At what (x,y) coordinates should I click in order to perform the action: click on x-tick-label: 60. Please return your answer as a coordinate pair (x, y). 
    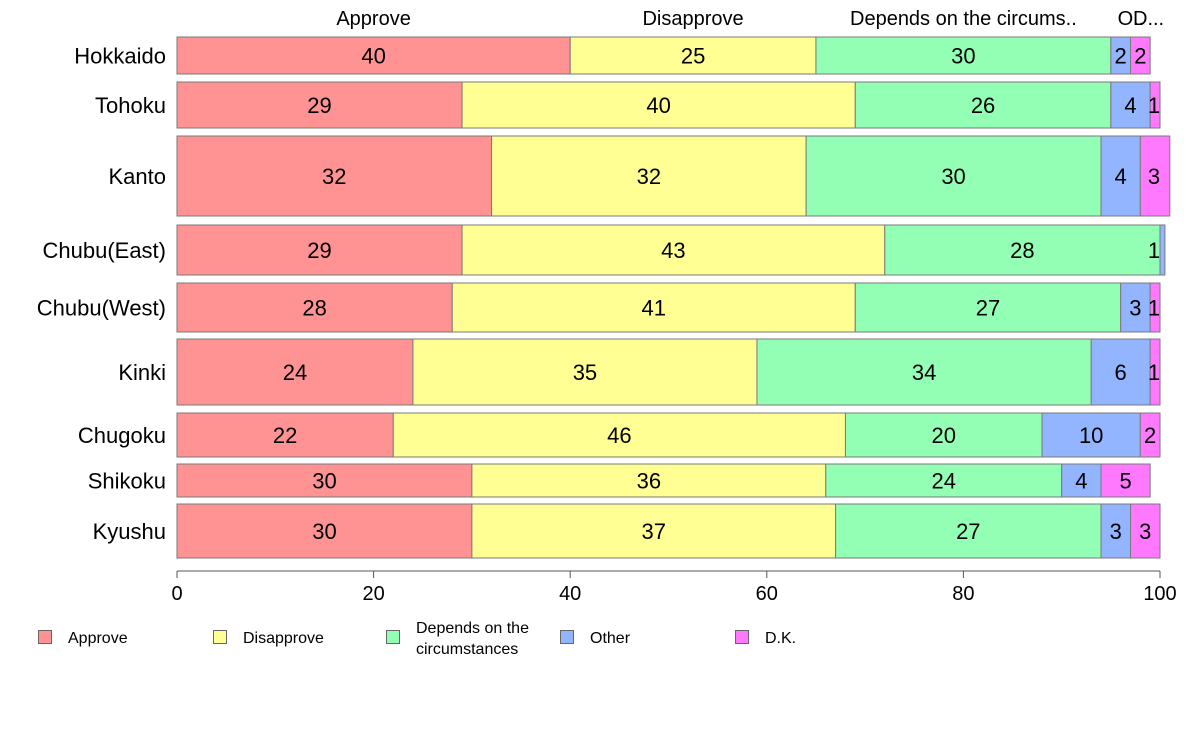
    Looking at the image, I should click on (767, 594).